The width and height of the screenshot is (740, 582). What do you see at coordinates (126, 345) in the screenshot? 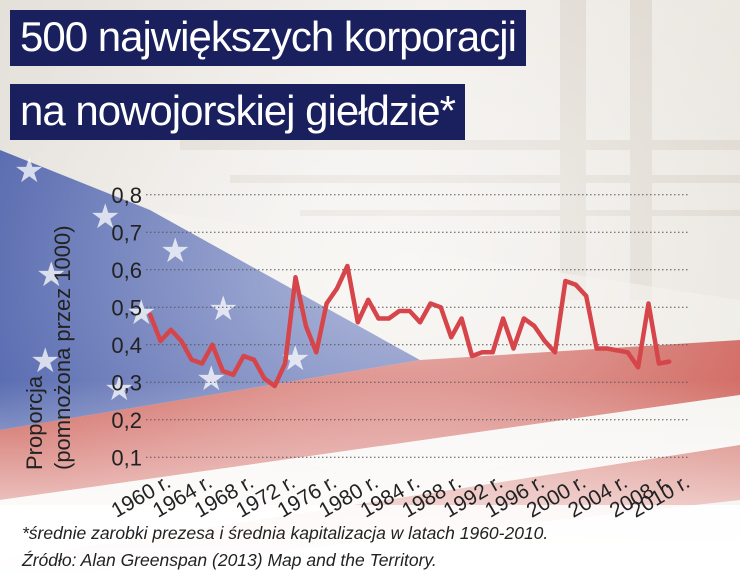
I see `y-tick-label: 0,4` at bounding box center [126, 345].